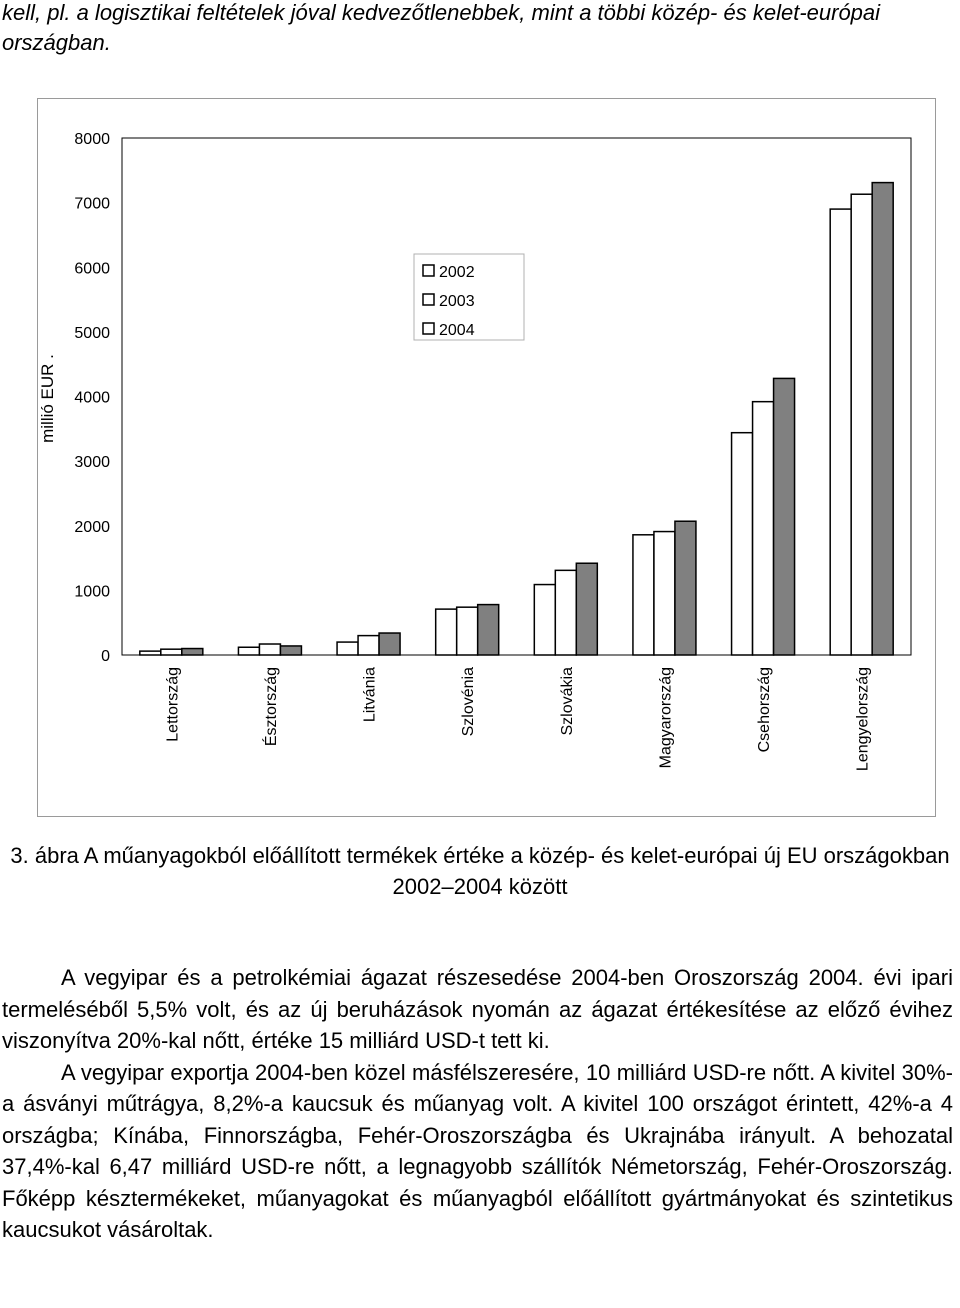  I want to click on y-tick-label: 3000, so click(92, 462).